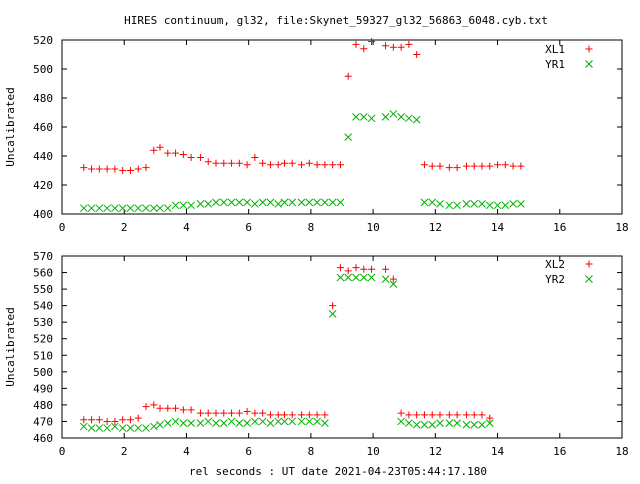 The image size is (640, 484). I want to click on y-tick-label: 470, so click(43, 421).